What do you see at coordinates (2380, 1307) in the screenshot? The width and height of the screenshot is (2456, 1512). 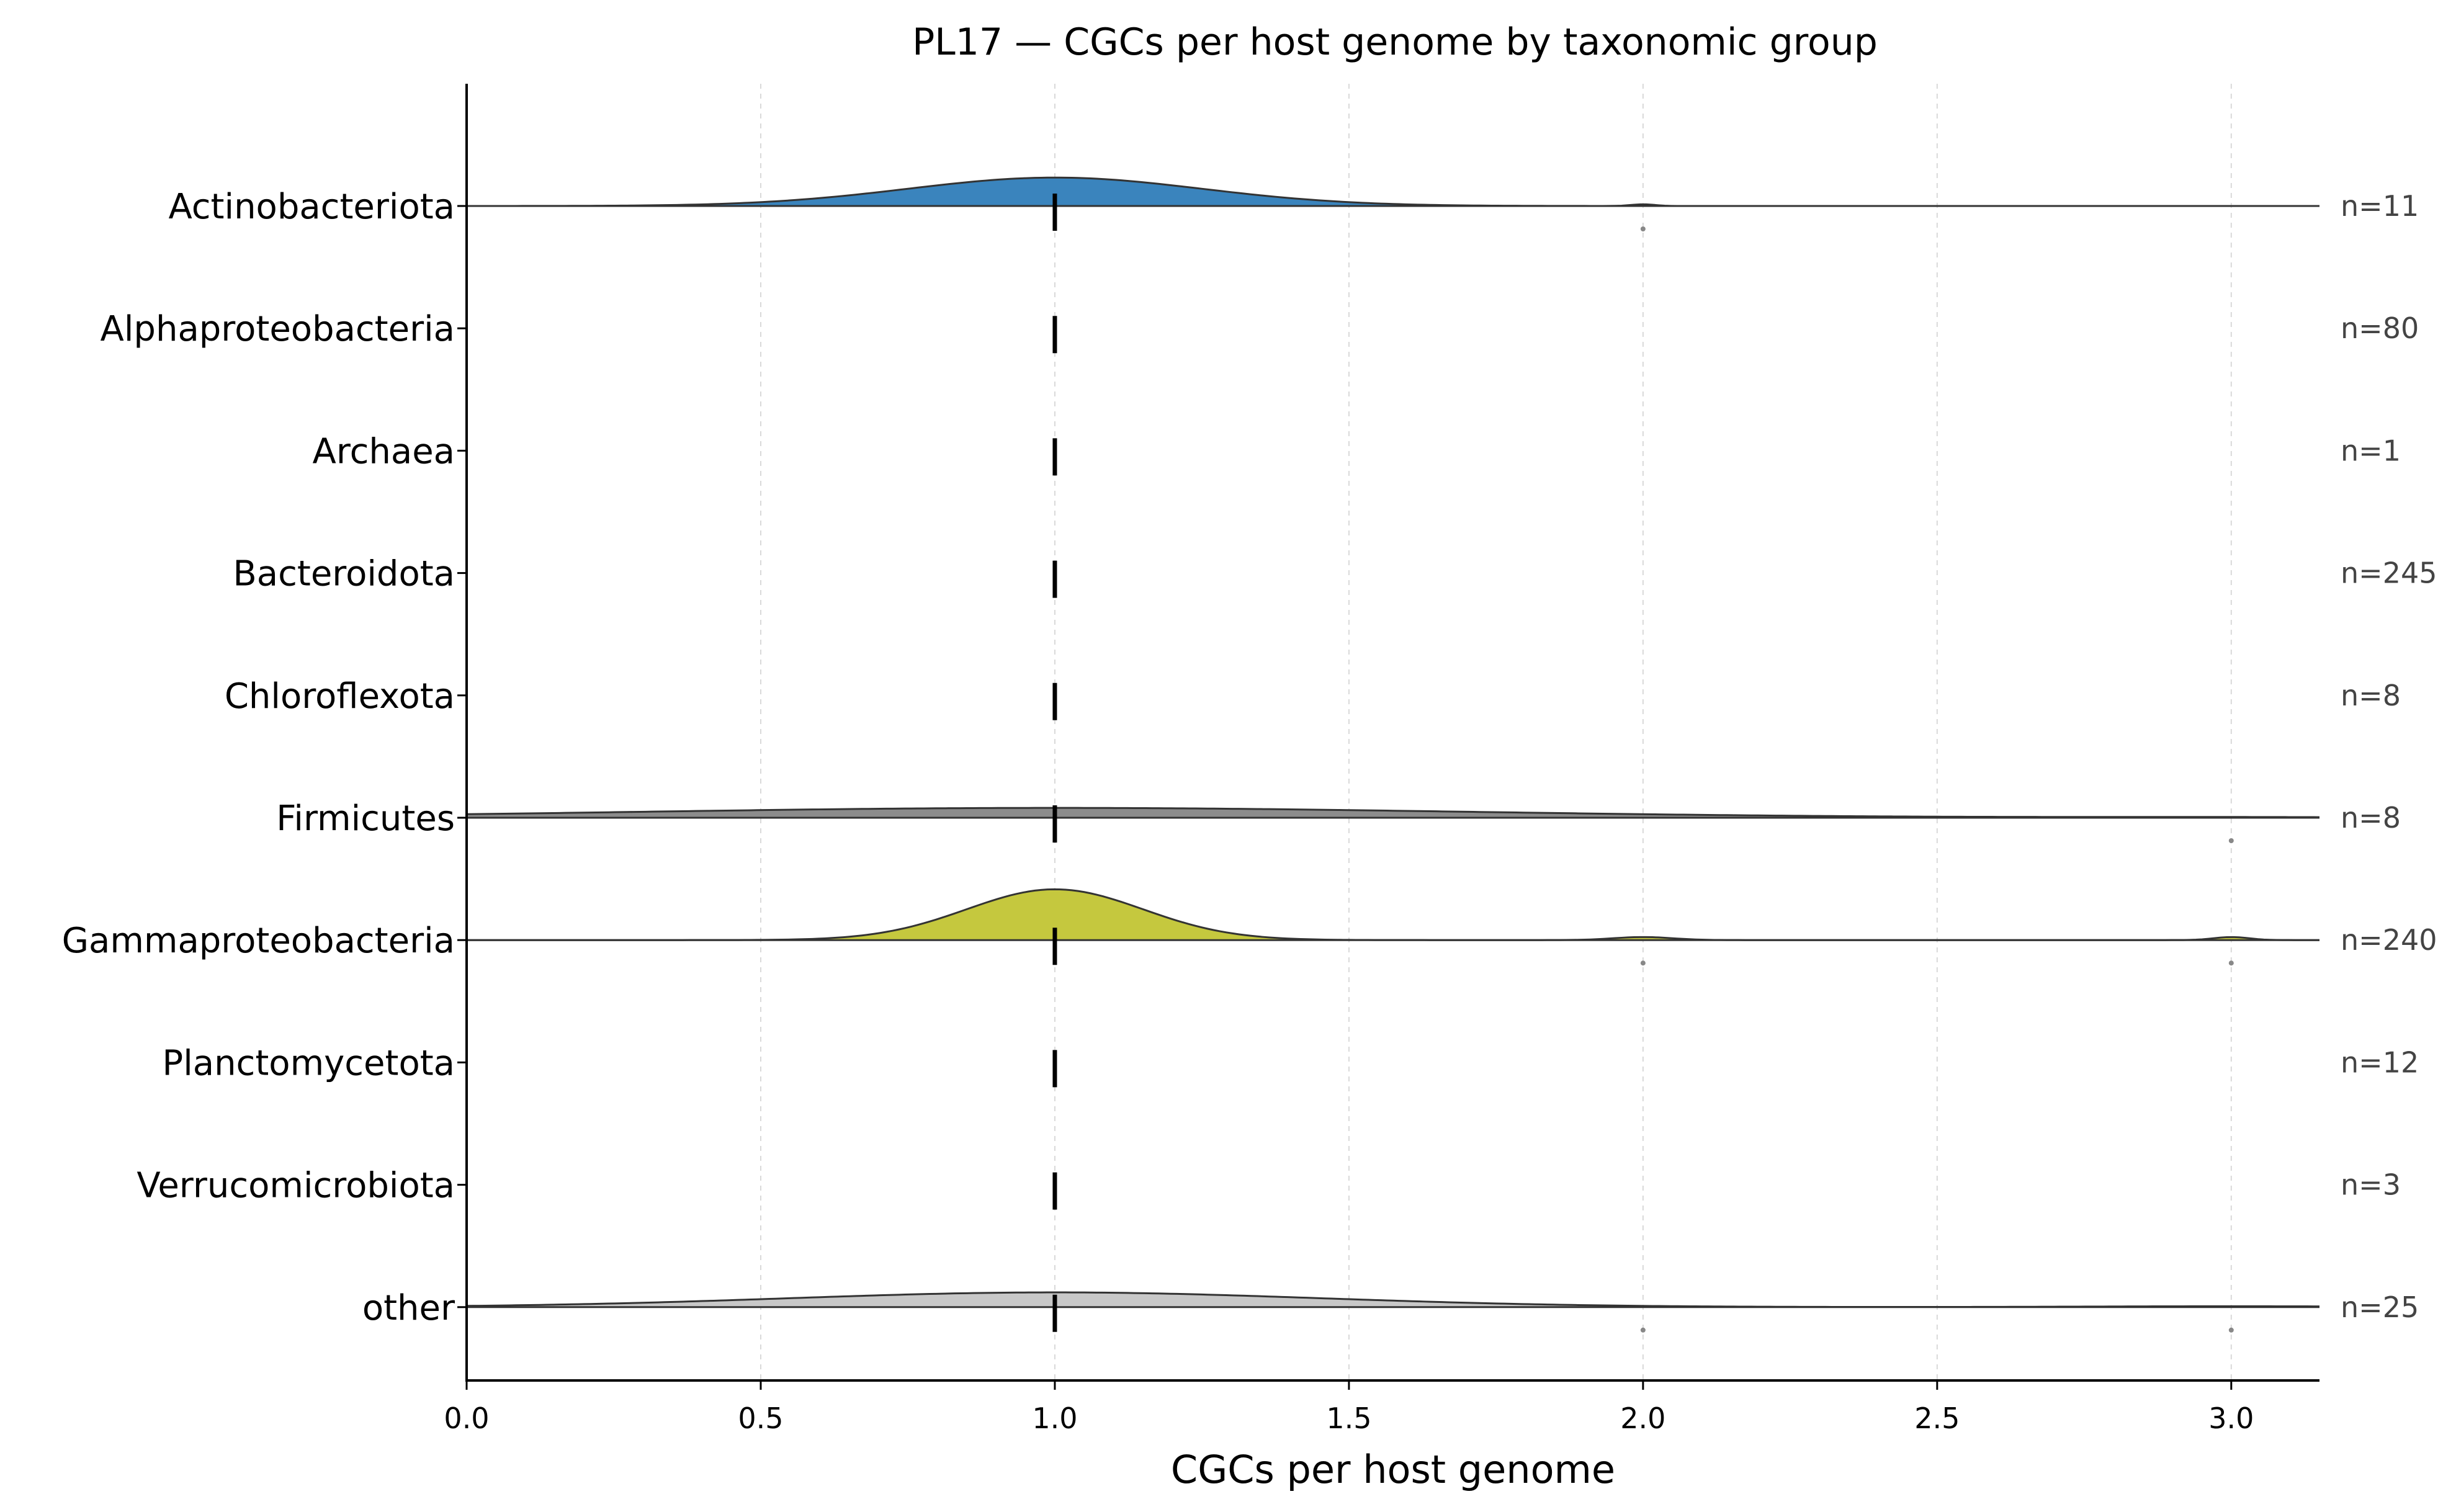 I see `n-label-other: n=25` at bounding box center [2380, 1307].